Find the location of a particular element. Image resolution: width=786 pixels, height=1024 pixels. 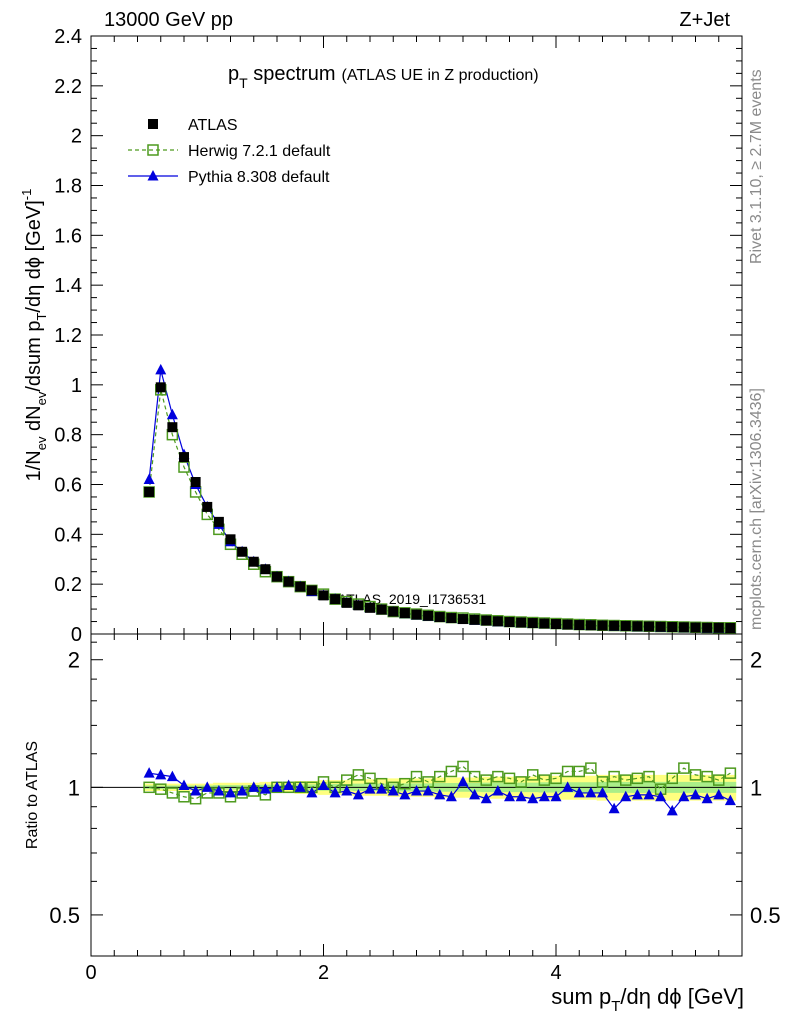

y-tick-label: 1.6 is located at coordinates (68, 236).